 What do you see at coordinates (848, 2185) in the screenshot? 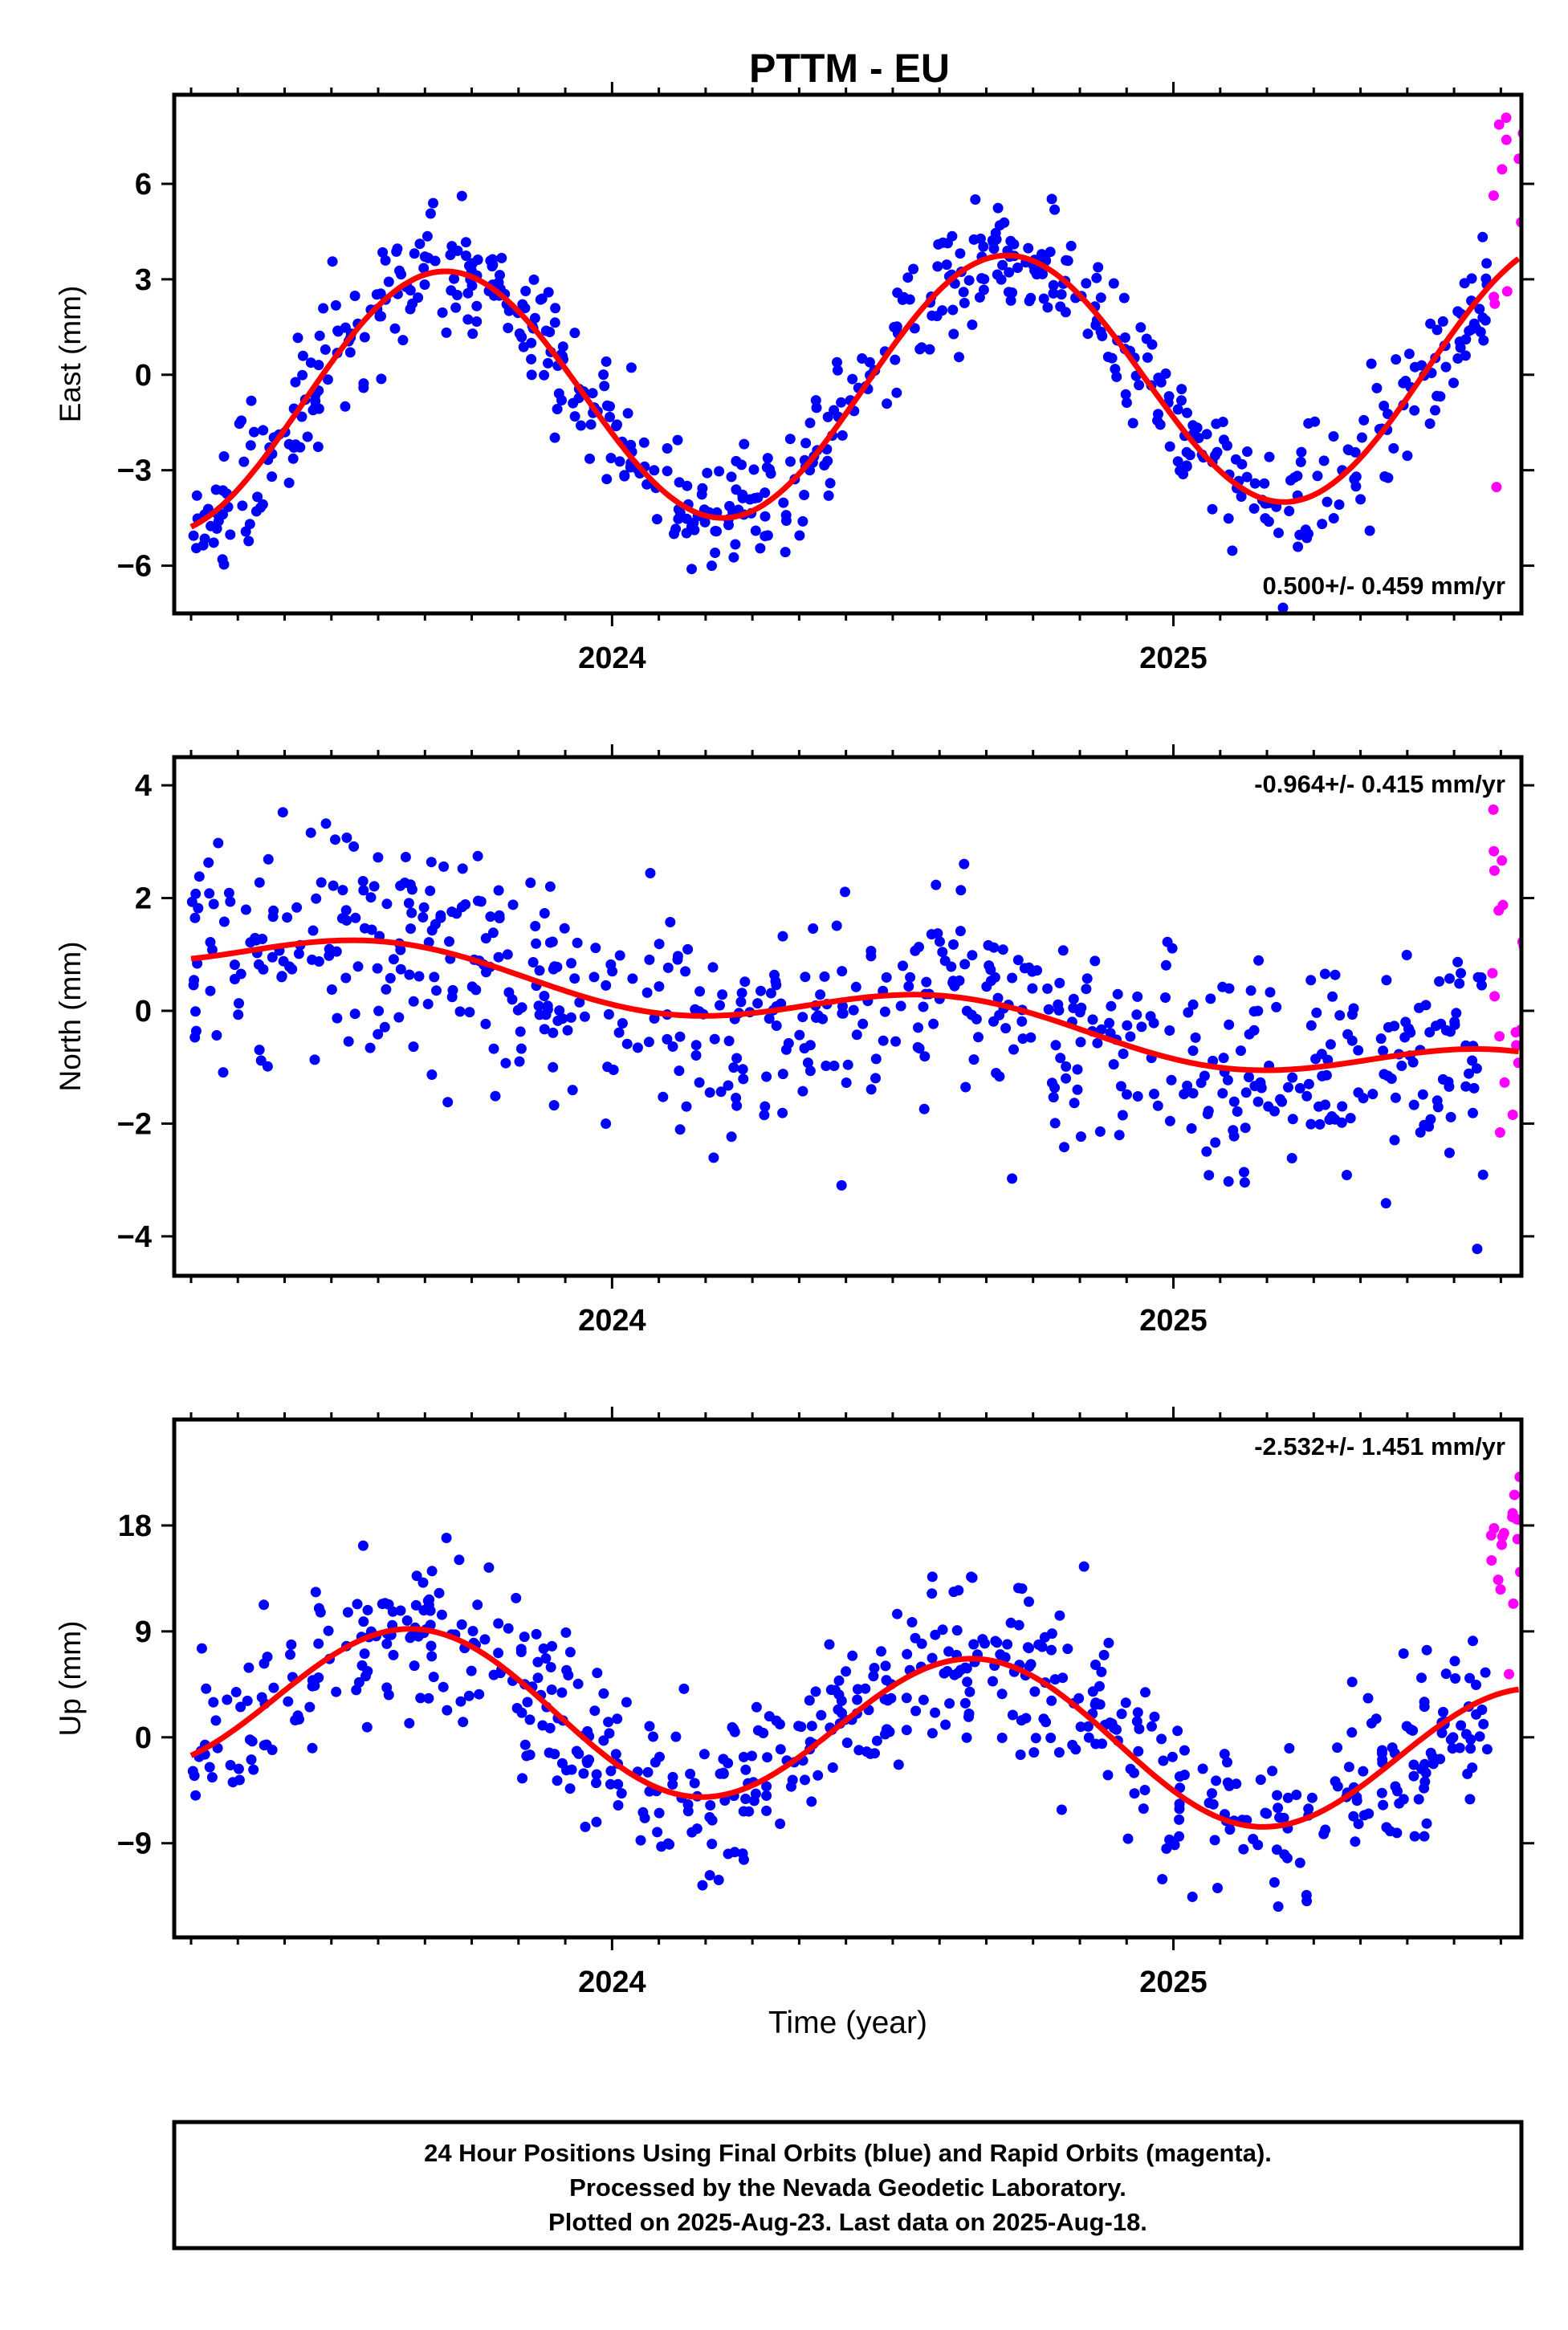
I see `footer-frame` at bounding box center [848, 2185].